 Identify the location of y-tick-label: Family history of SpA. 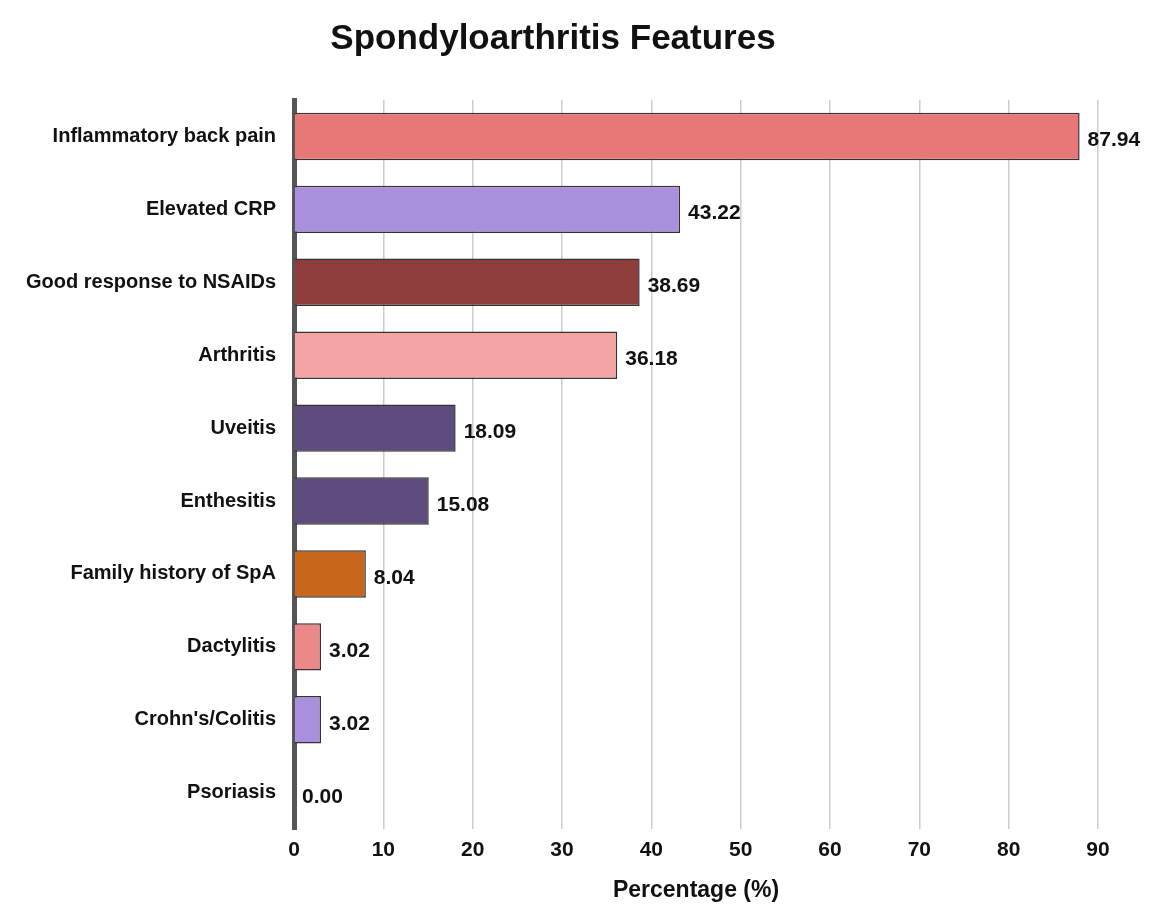
(173, 572).